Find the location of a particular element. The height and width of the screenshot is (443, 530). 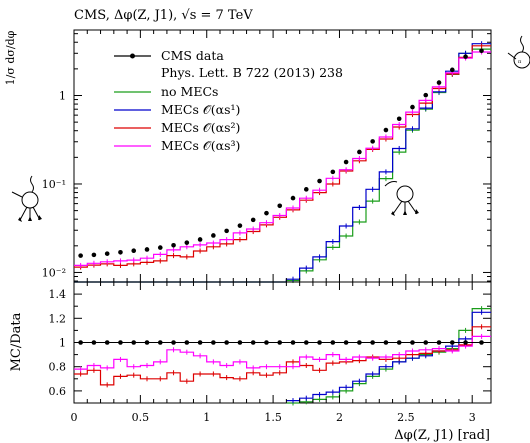

legend-label: no MECs is located at coordinates (189, 91).